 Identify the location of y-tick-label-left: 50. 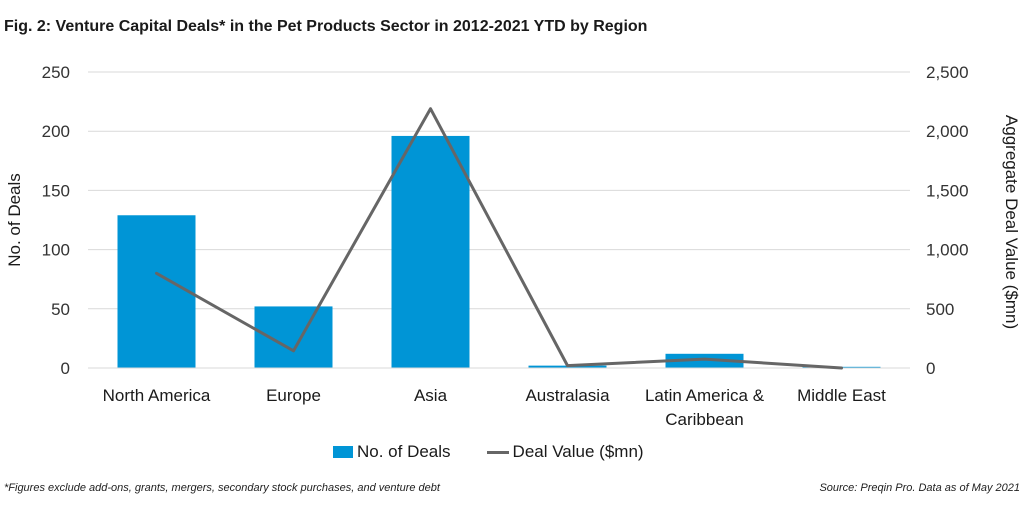
(60, 309).